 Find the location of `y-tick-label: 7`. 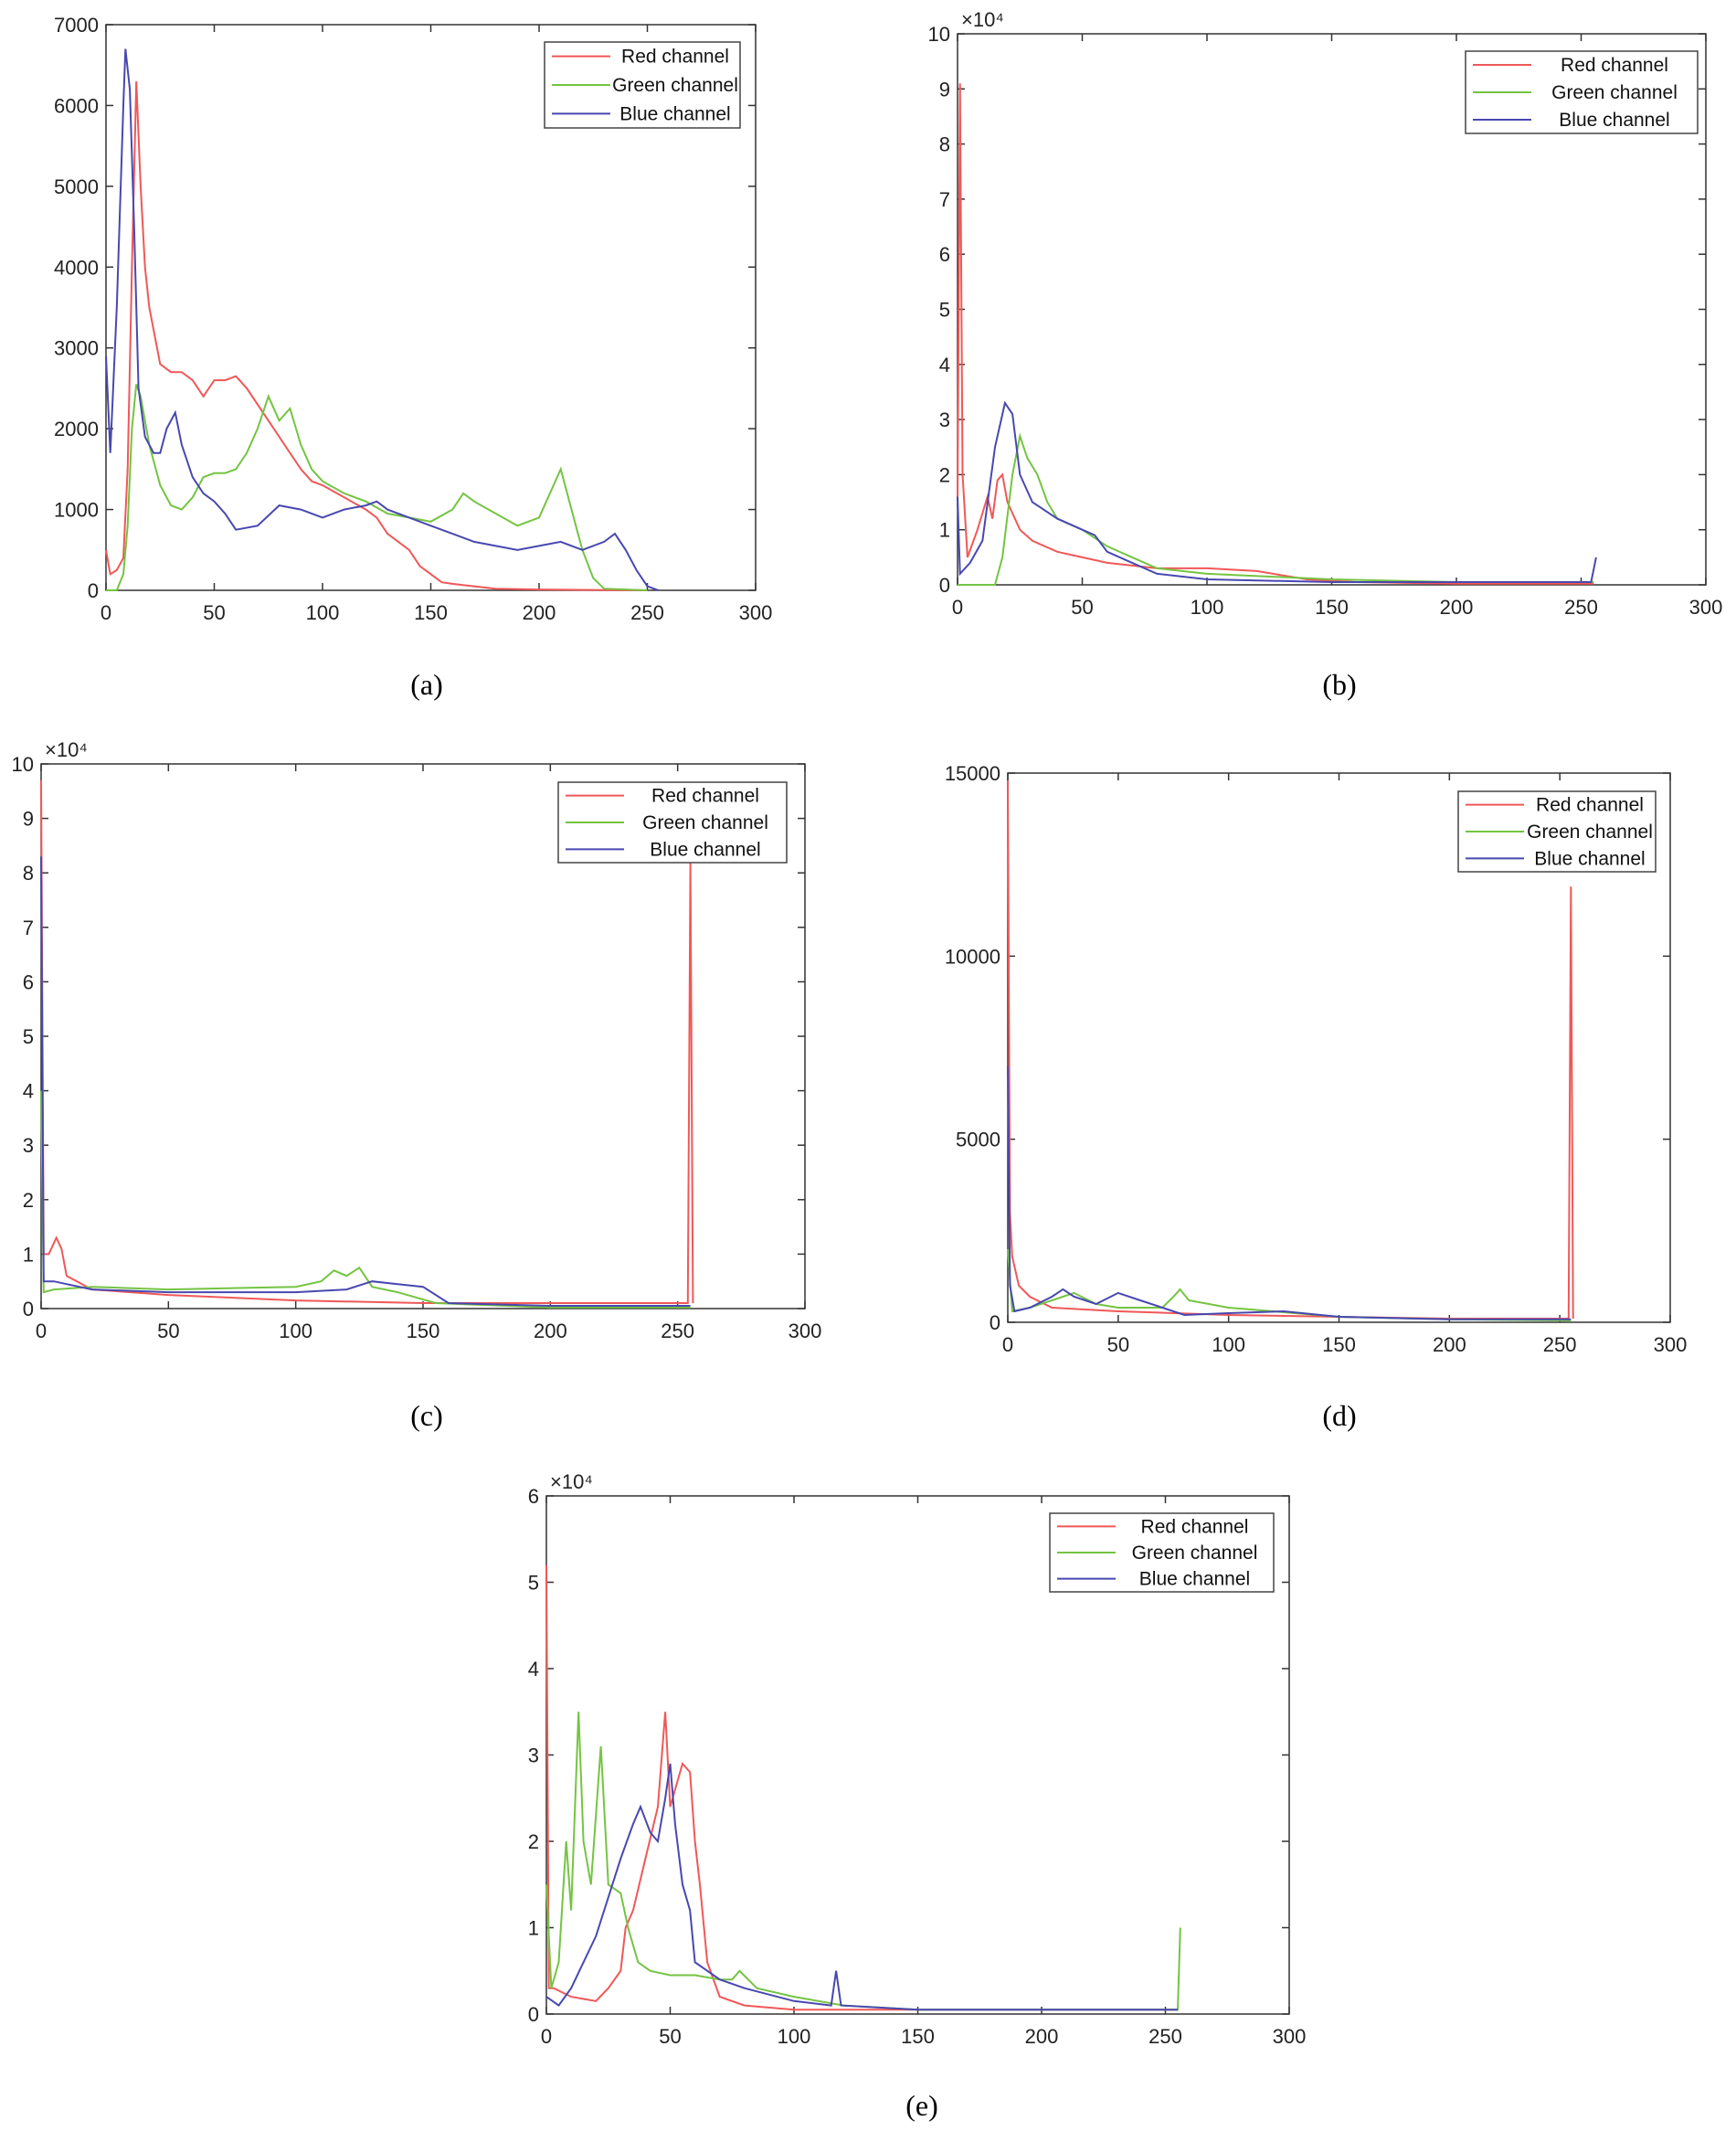

y-tick-label: 7 is located at coordinates (944, 199).